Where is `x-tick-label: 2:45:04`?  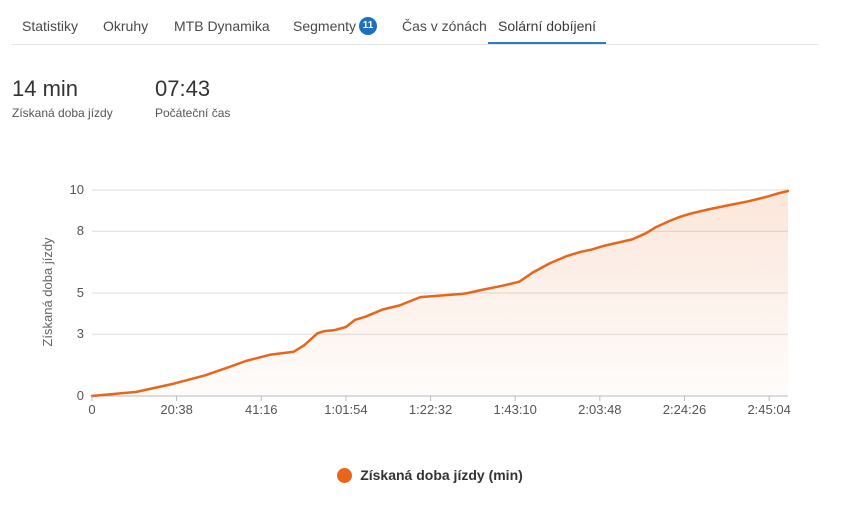 x-tick-label: 2:45:04 is located at coordinates (768, 409).